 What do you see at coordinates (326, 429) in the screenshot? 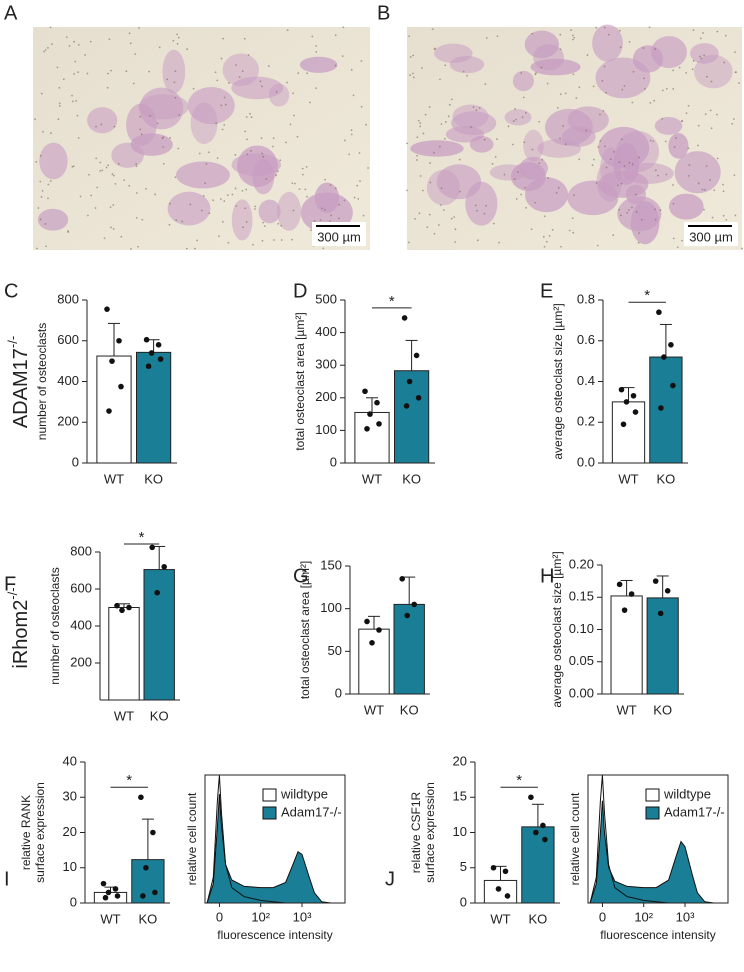
I see `y-tick-label: 100` at bounding box center [326, 429].